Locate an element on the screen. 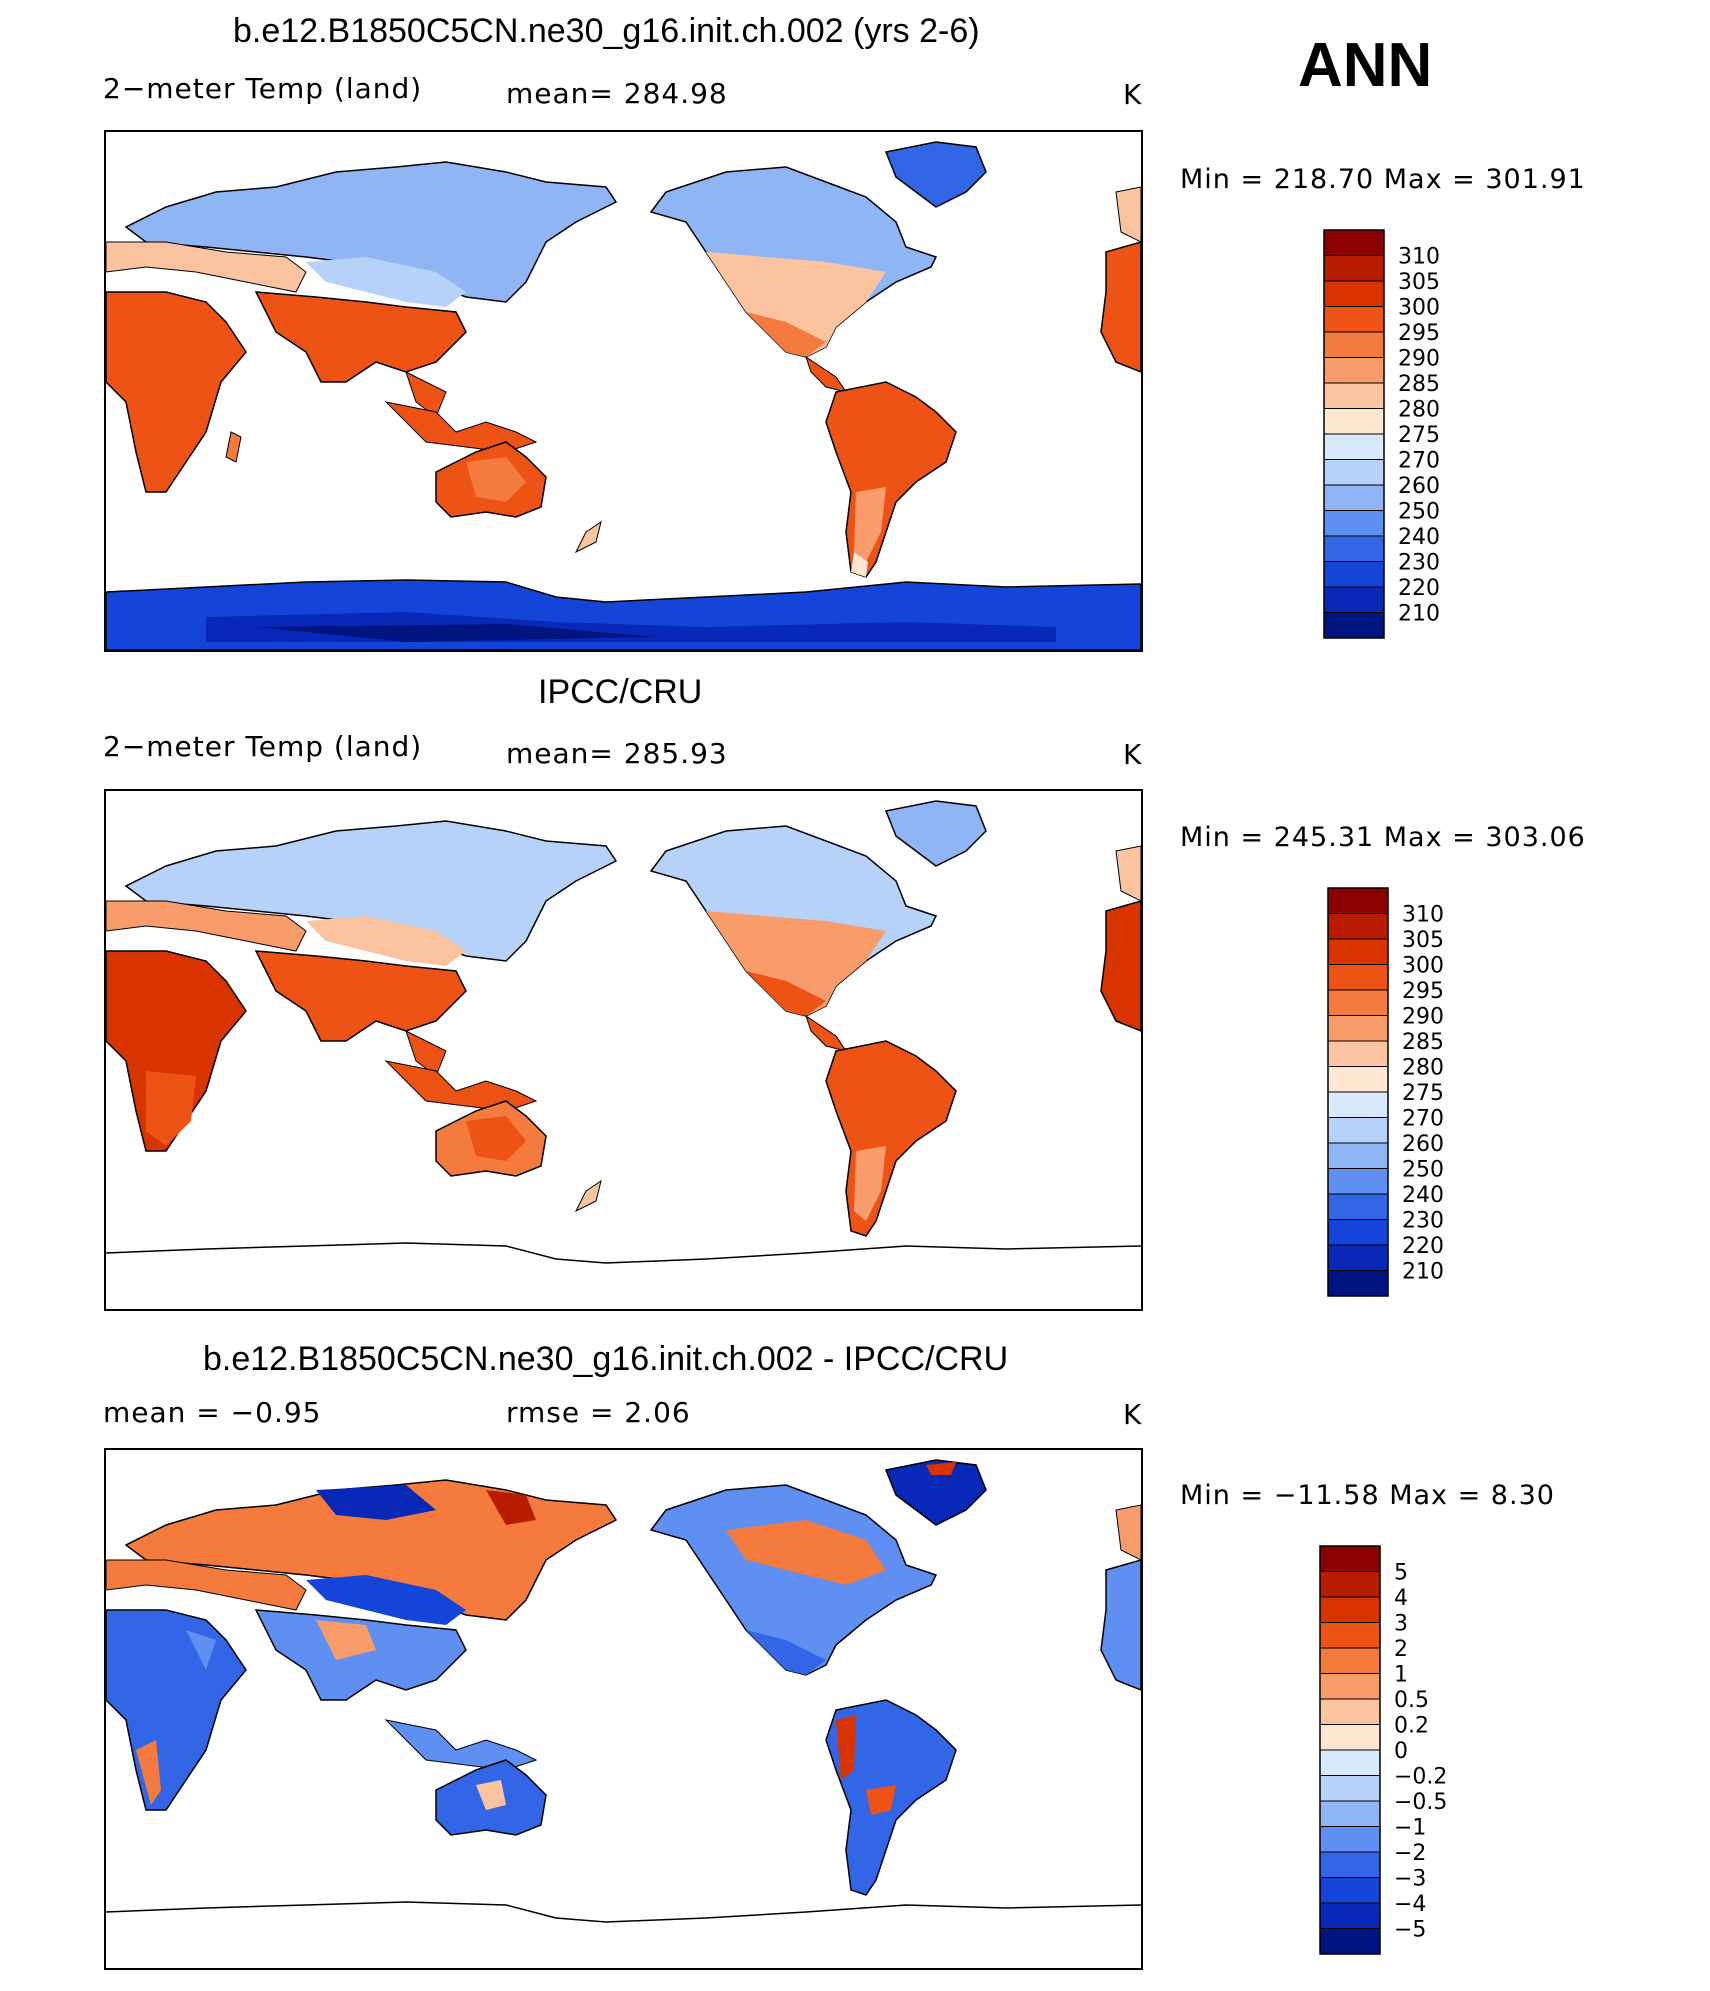  colorbar-tick-label: 2 is located at coordinates (1401, 1649).